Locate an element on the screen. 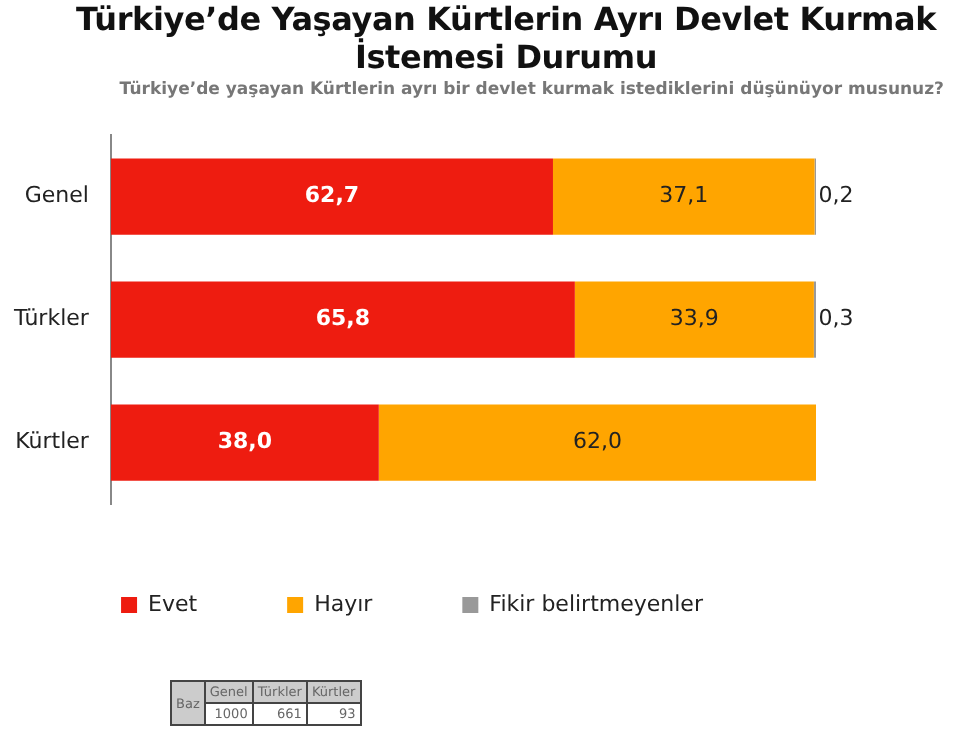 The height and width of the screenshot is (750, 956). y-tick-label: Genel is located at coordinates (56, 195).